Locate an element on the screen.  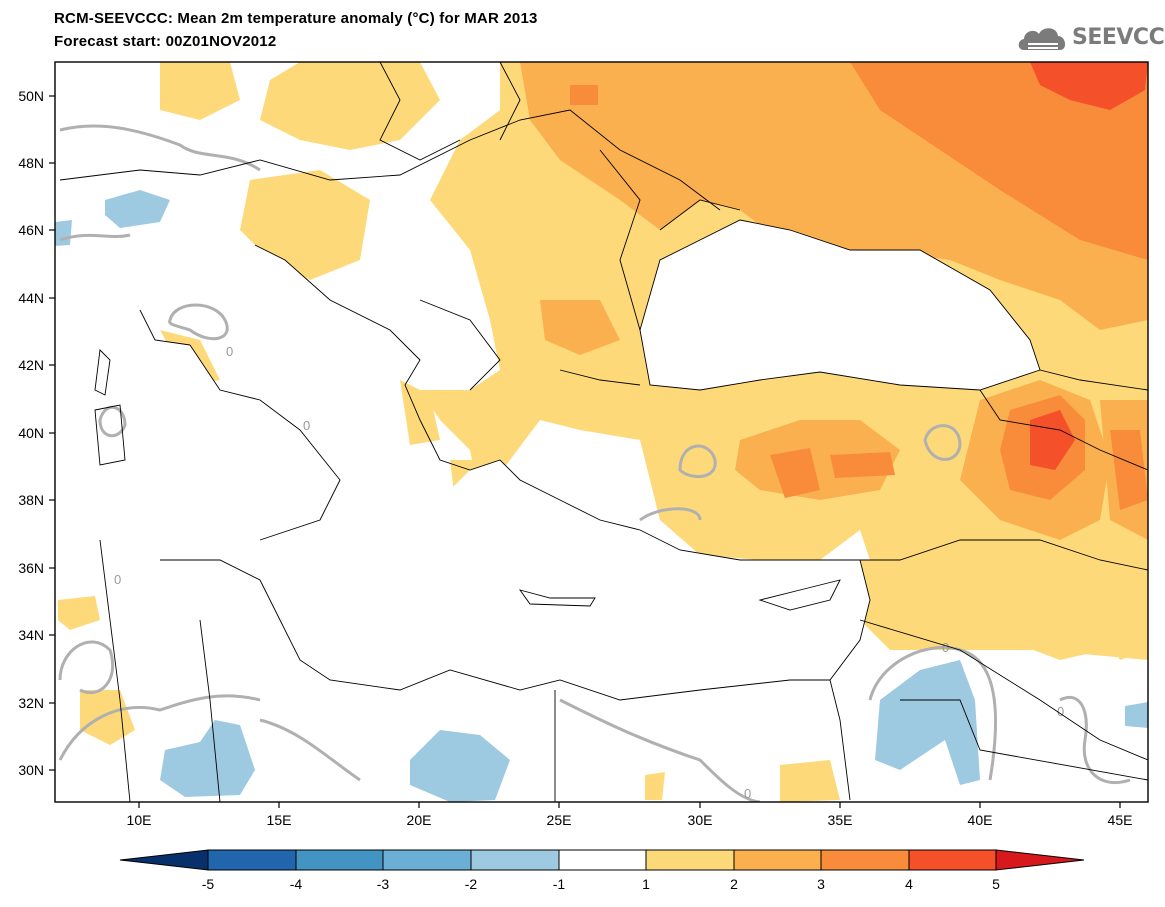
lon-label-45e: 45E is located at coordinates (1120, 820).